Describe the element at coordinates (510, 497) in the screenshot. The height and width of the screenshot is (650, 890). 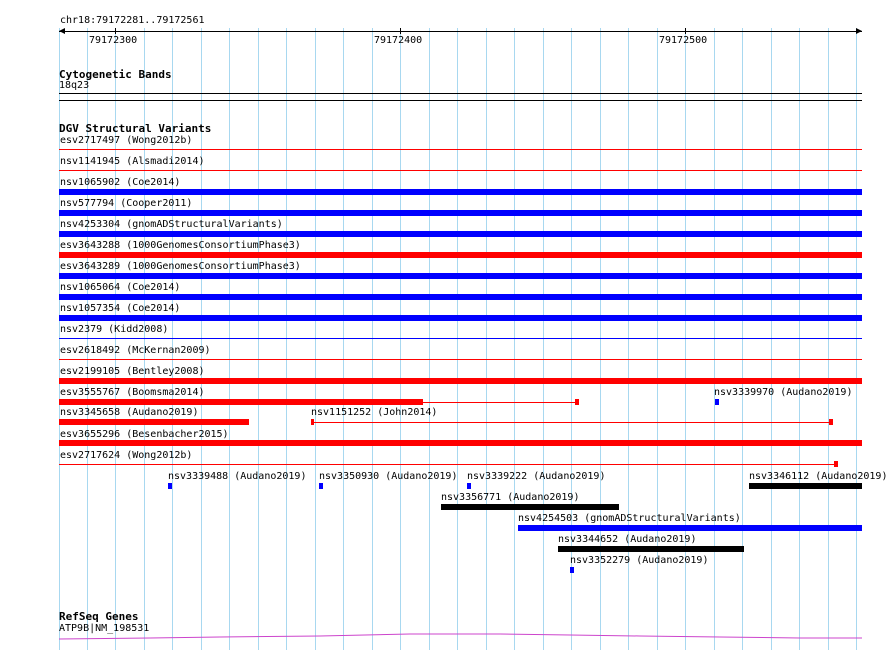
I see `variant-label: nsv3356771 (Audano2019)` at that location.